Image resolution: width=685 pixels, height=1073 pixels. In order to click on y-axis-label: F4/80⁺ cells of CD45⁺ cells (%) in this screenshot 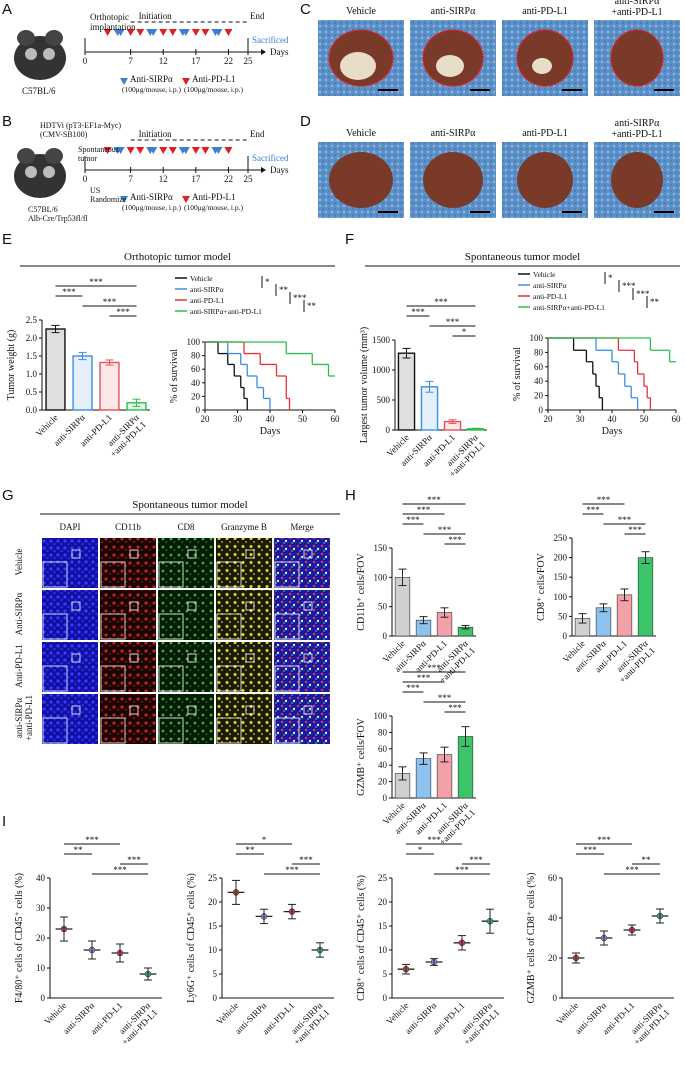, I will do `click(19, 938)`.